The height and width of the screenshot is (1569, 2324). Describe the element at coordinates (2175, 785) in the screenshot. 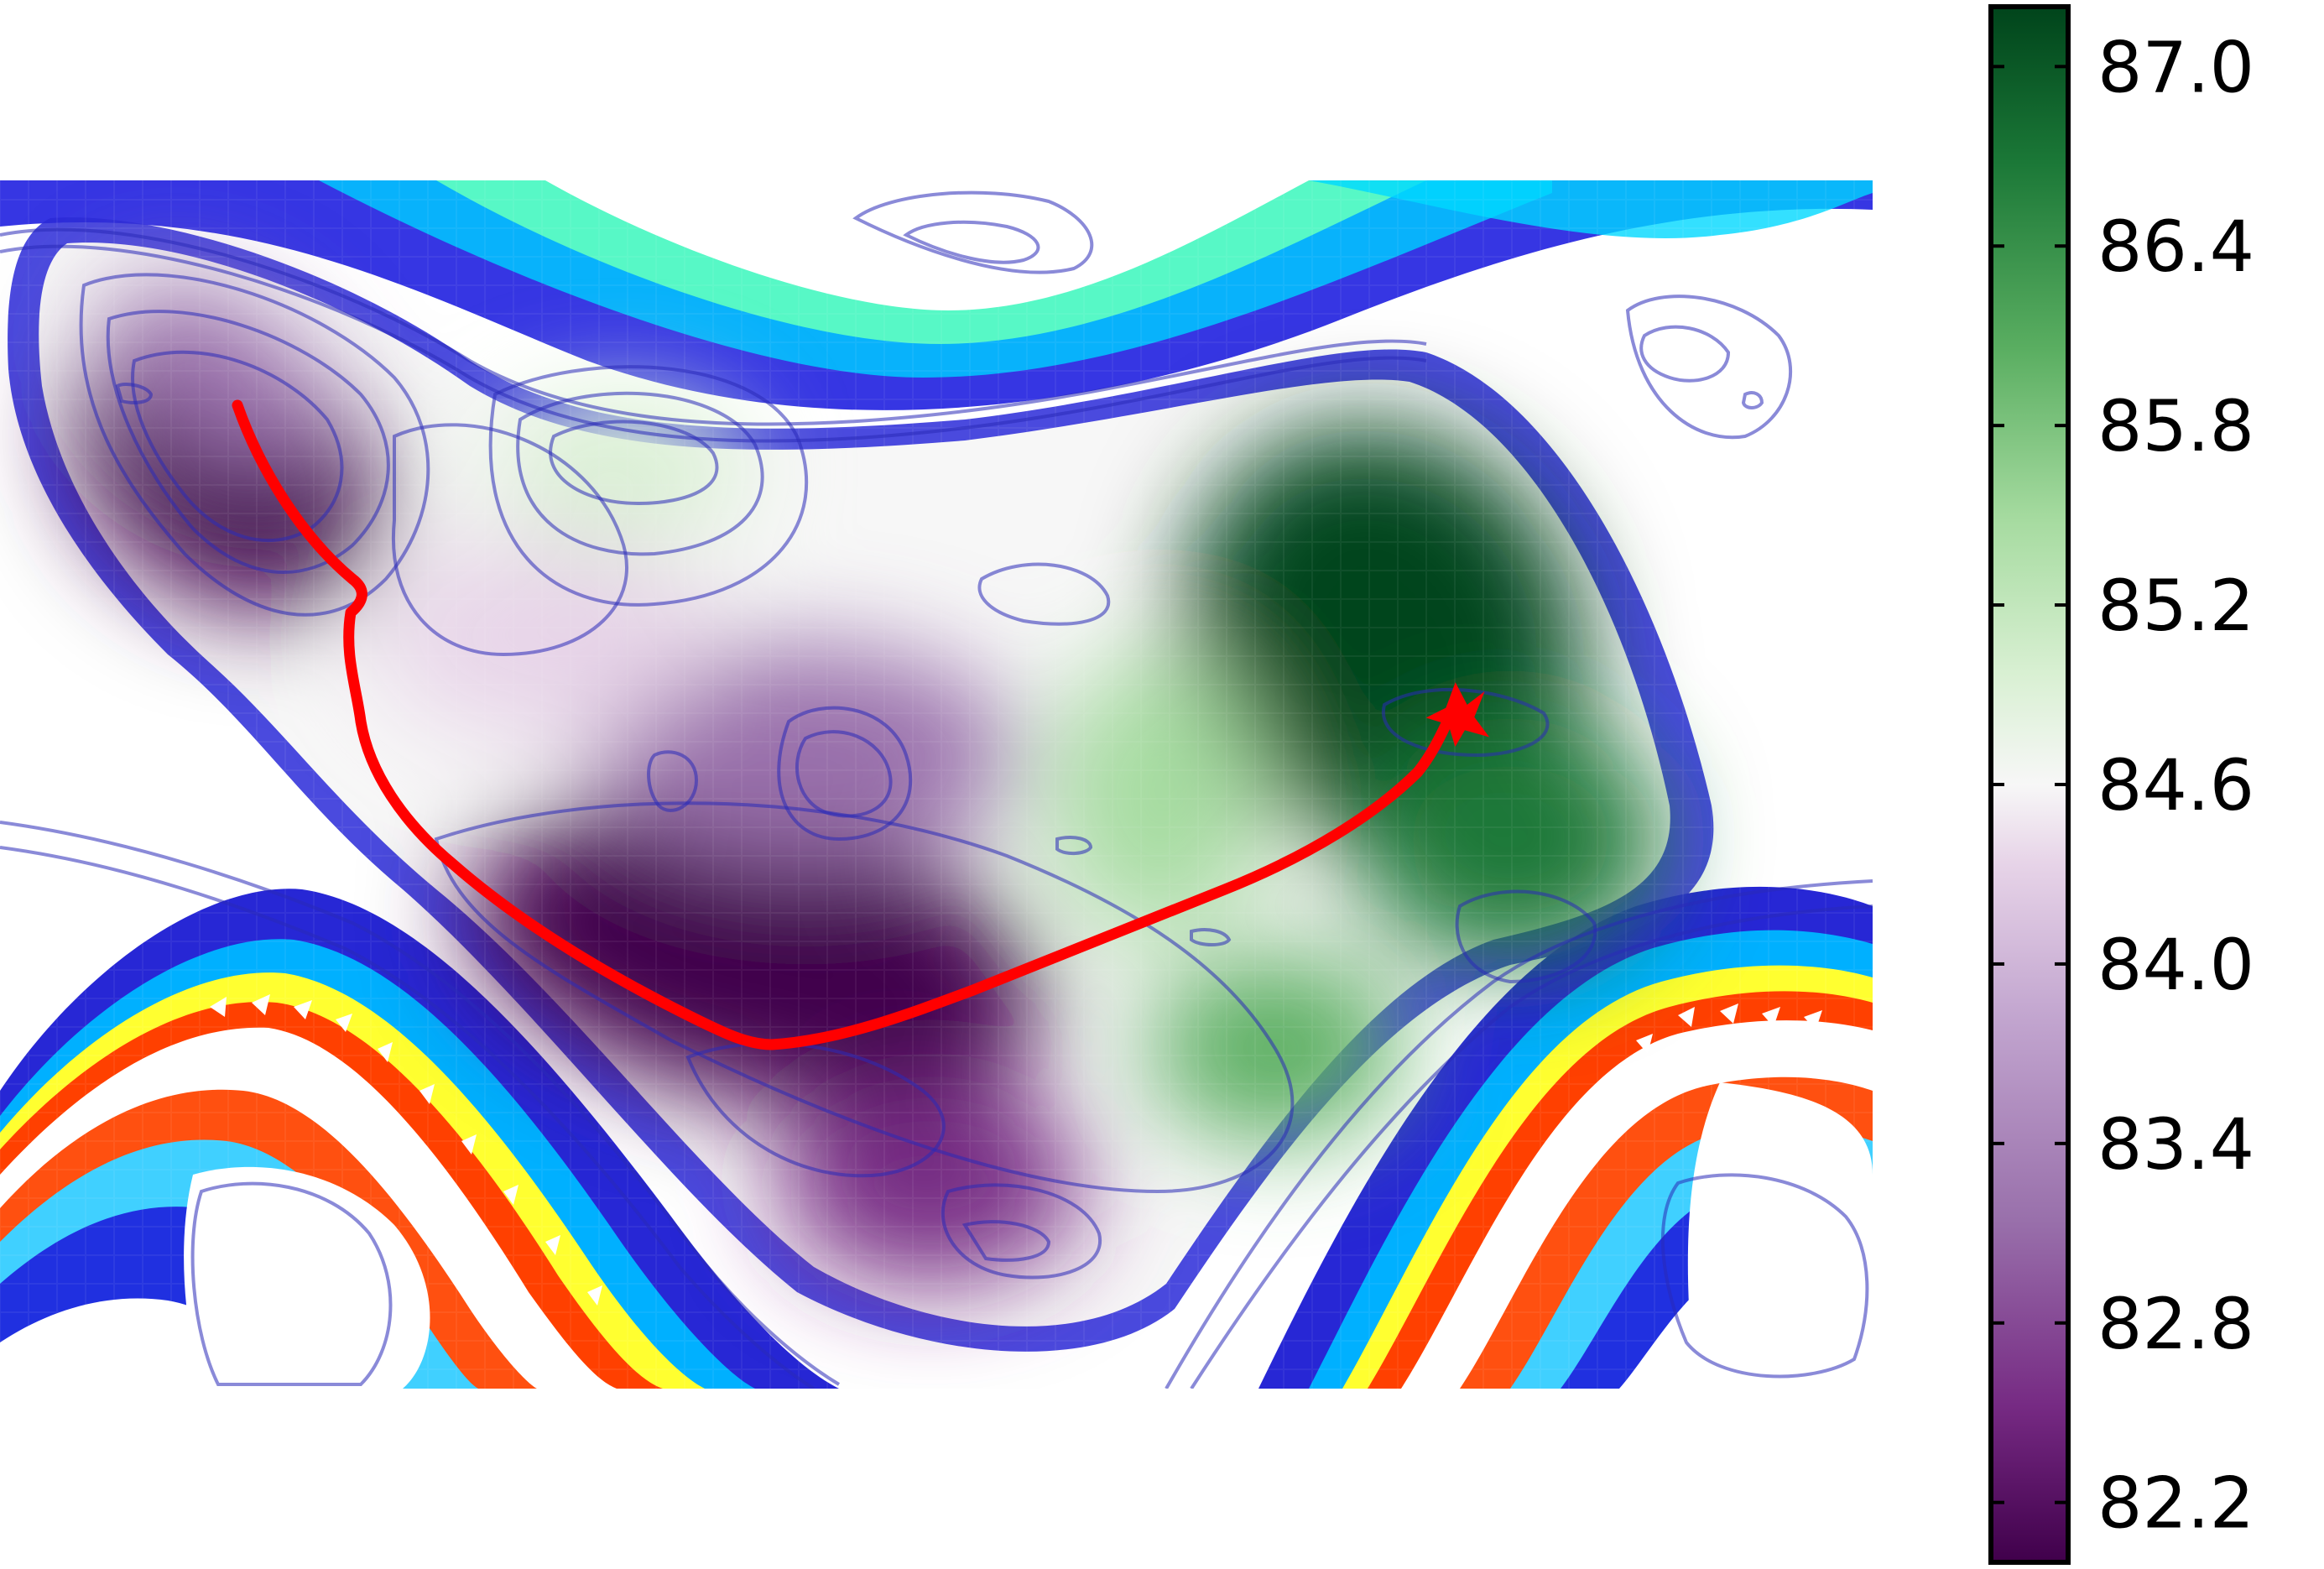

I see `colorbar-tick-label: 84.6` at that location.